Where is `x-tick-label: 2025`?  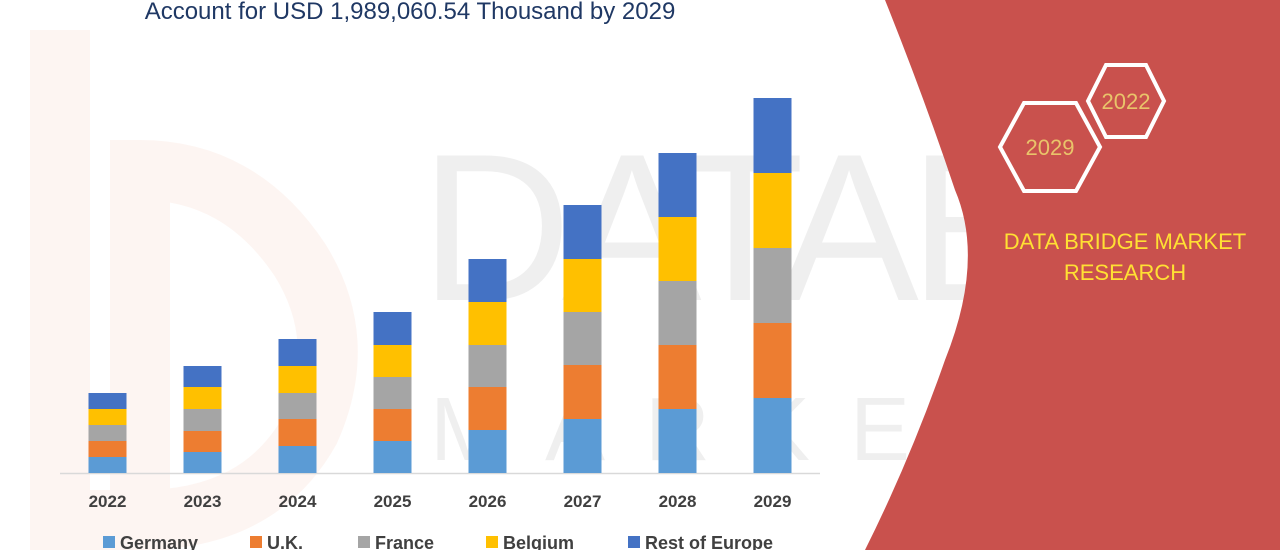
x-tick-label: 2025 is located at coordinates (393, 501).